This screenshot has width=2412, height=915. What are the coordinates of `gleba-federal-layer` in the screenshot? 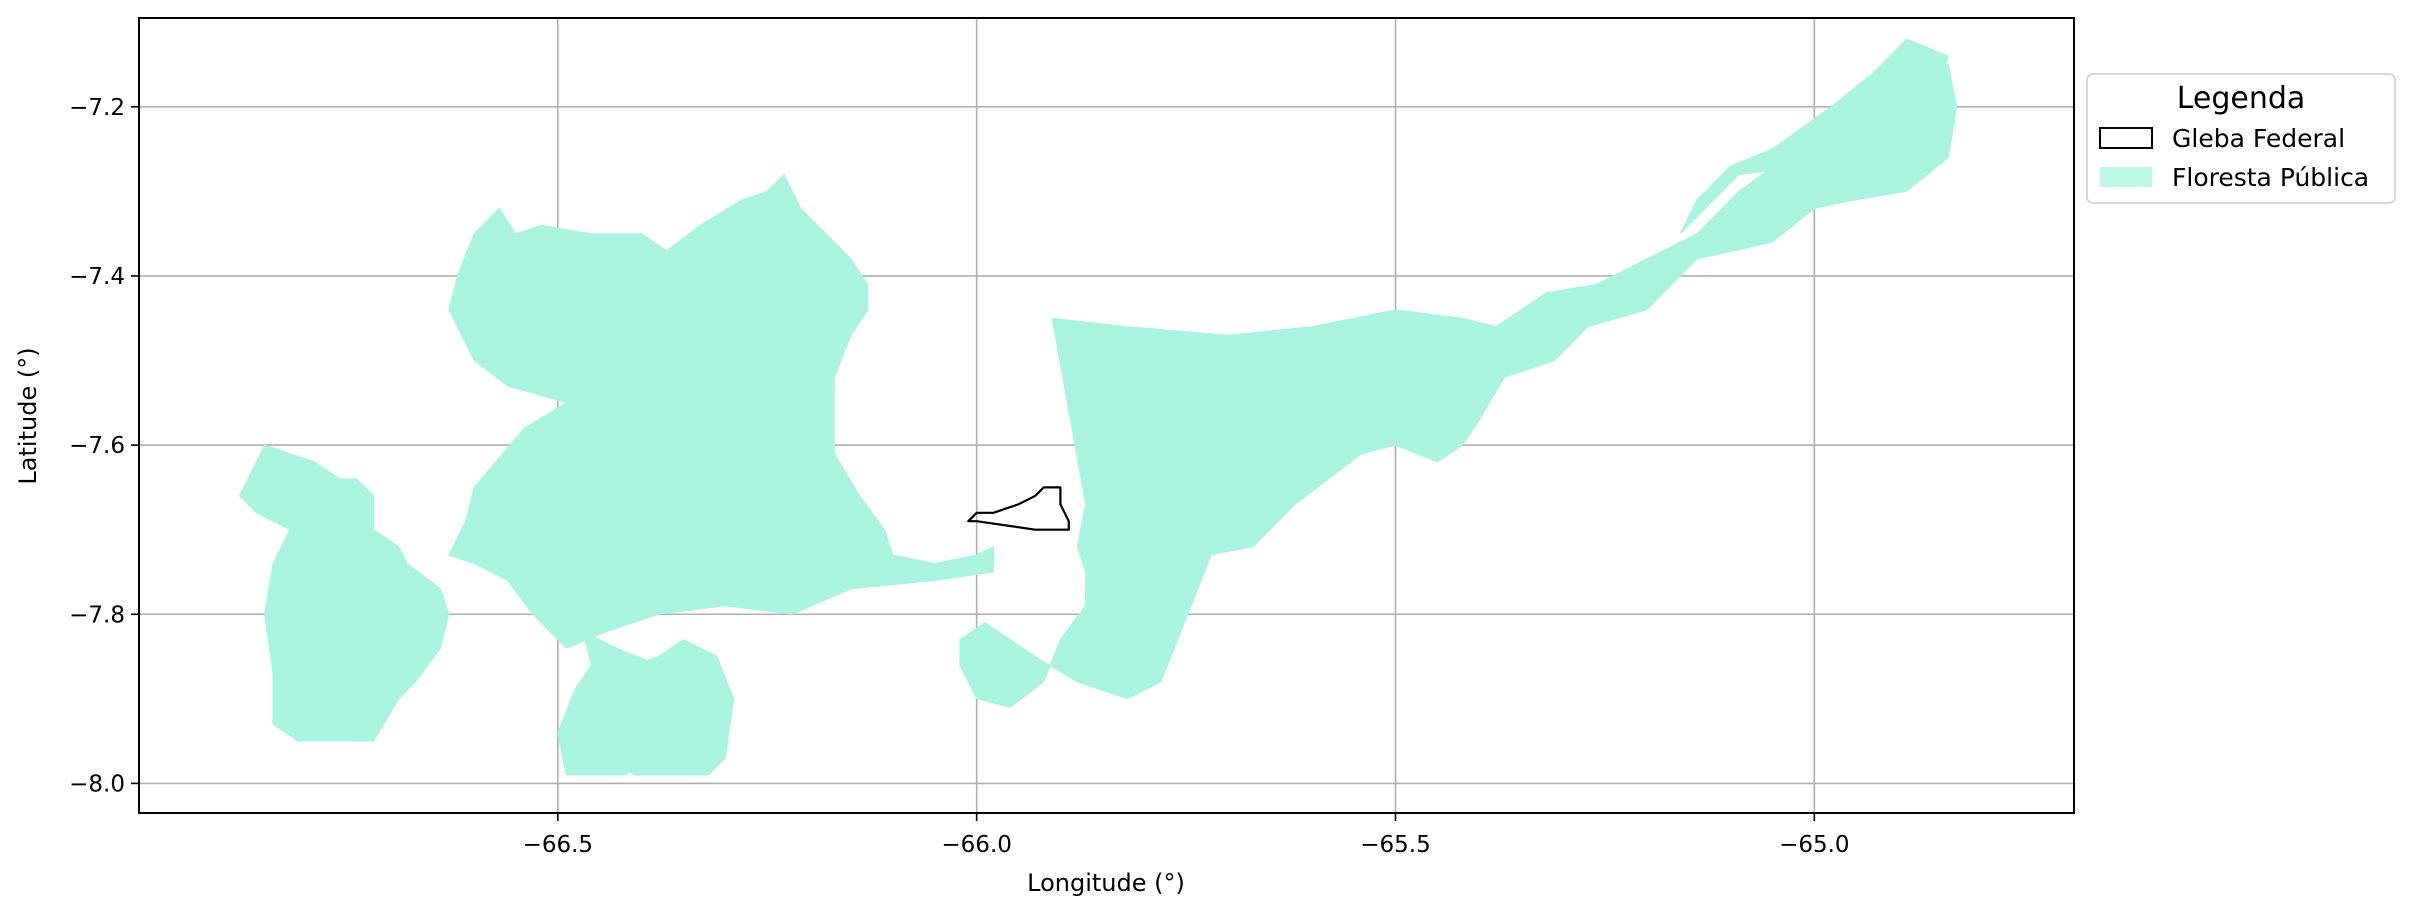 It's located at (1018, 508).